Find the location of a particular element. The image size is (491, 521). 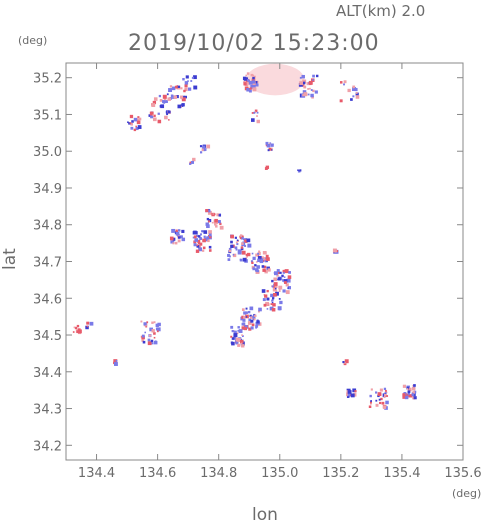

y-tick-label: 34.8 is located at coordinates (47, 226).